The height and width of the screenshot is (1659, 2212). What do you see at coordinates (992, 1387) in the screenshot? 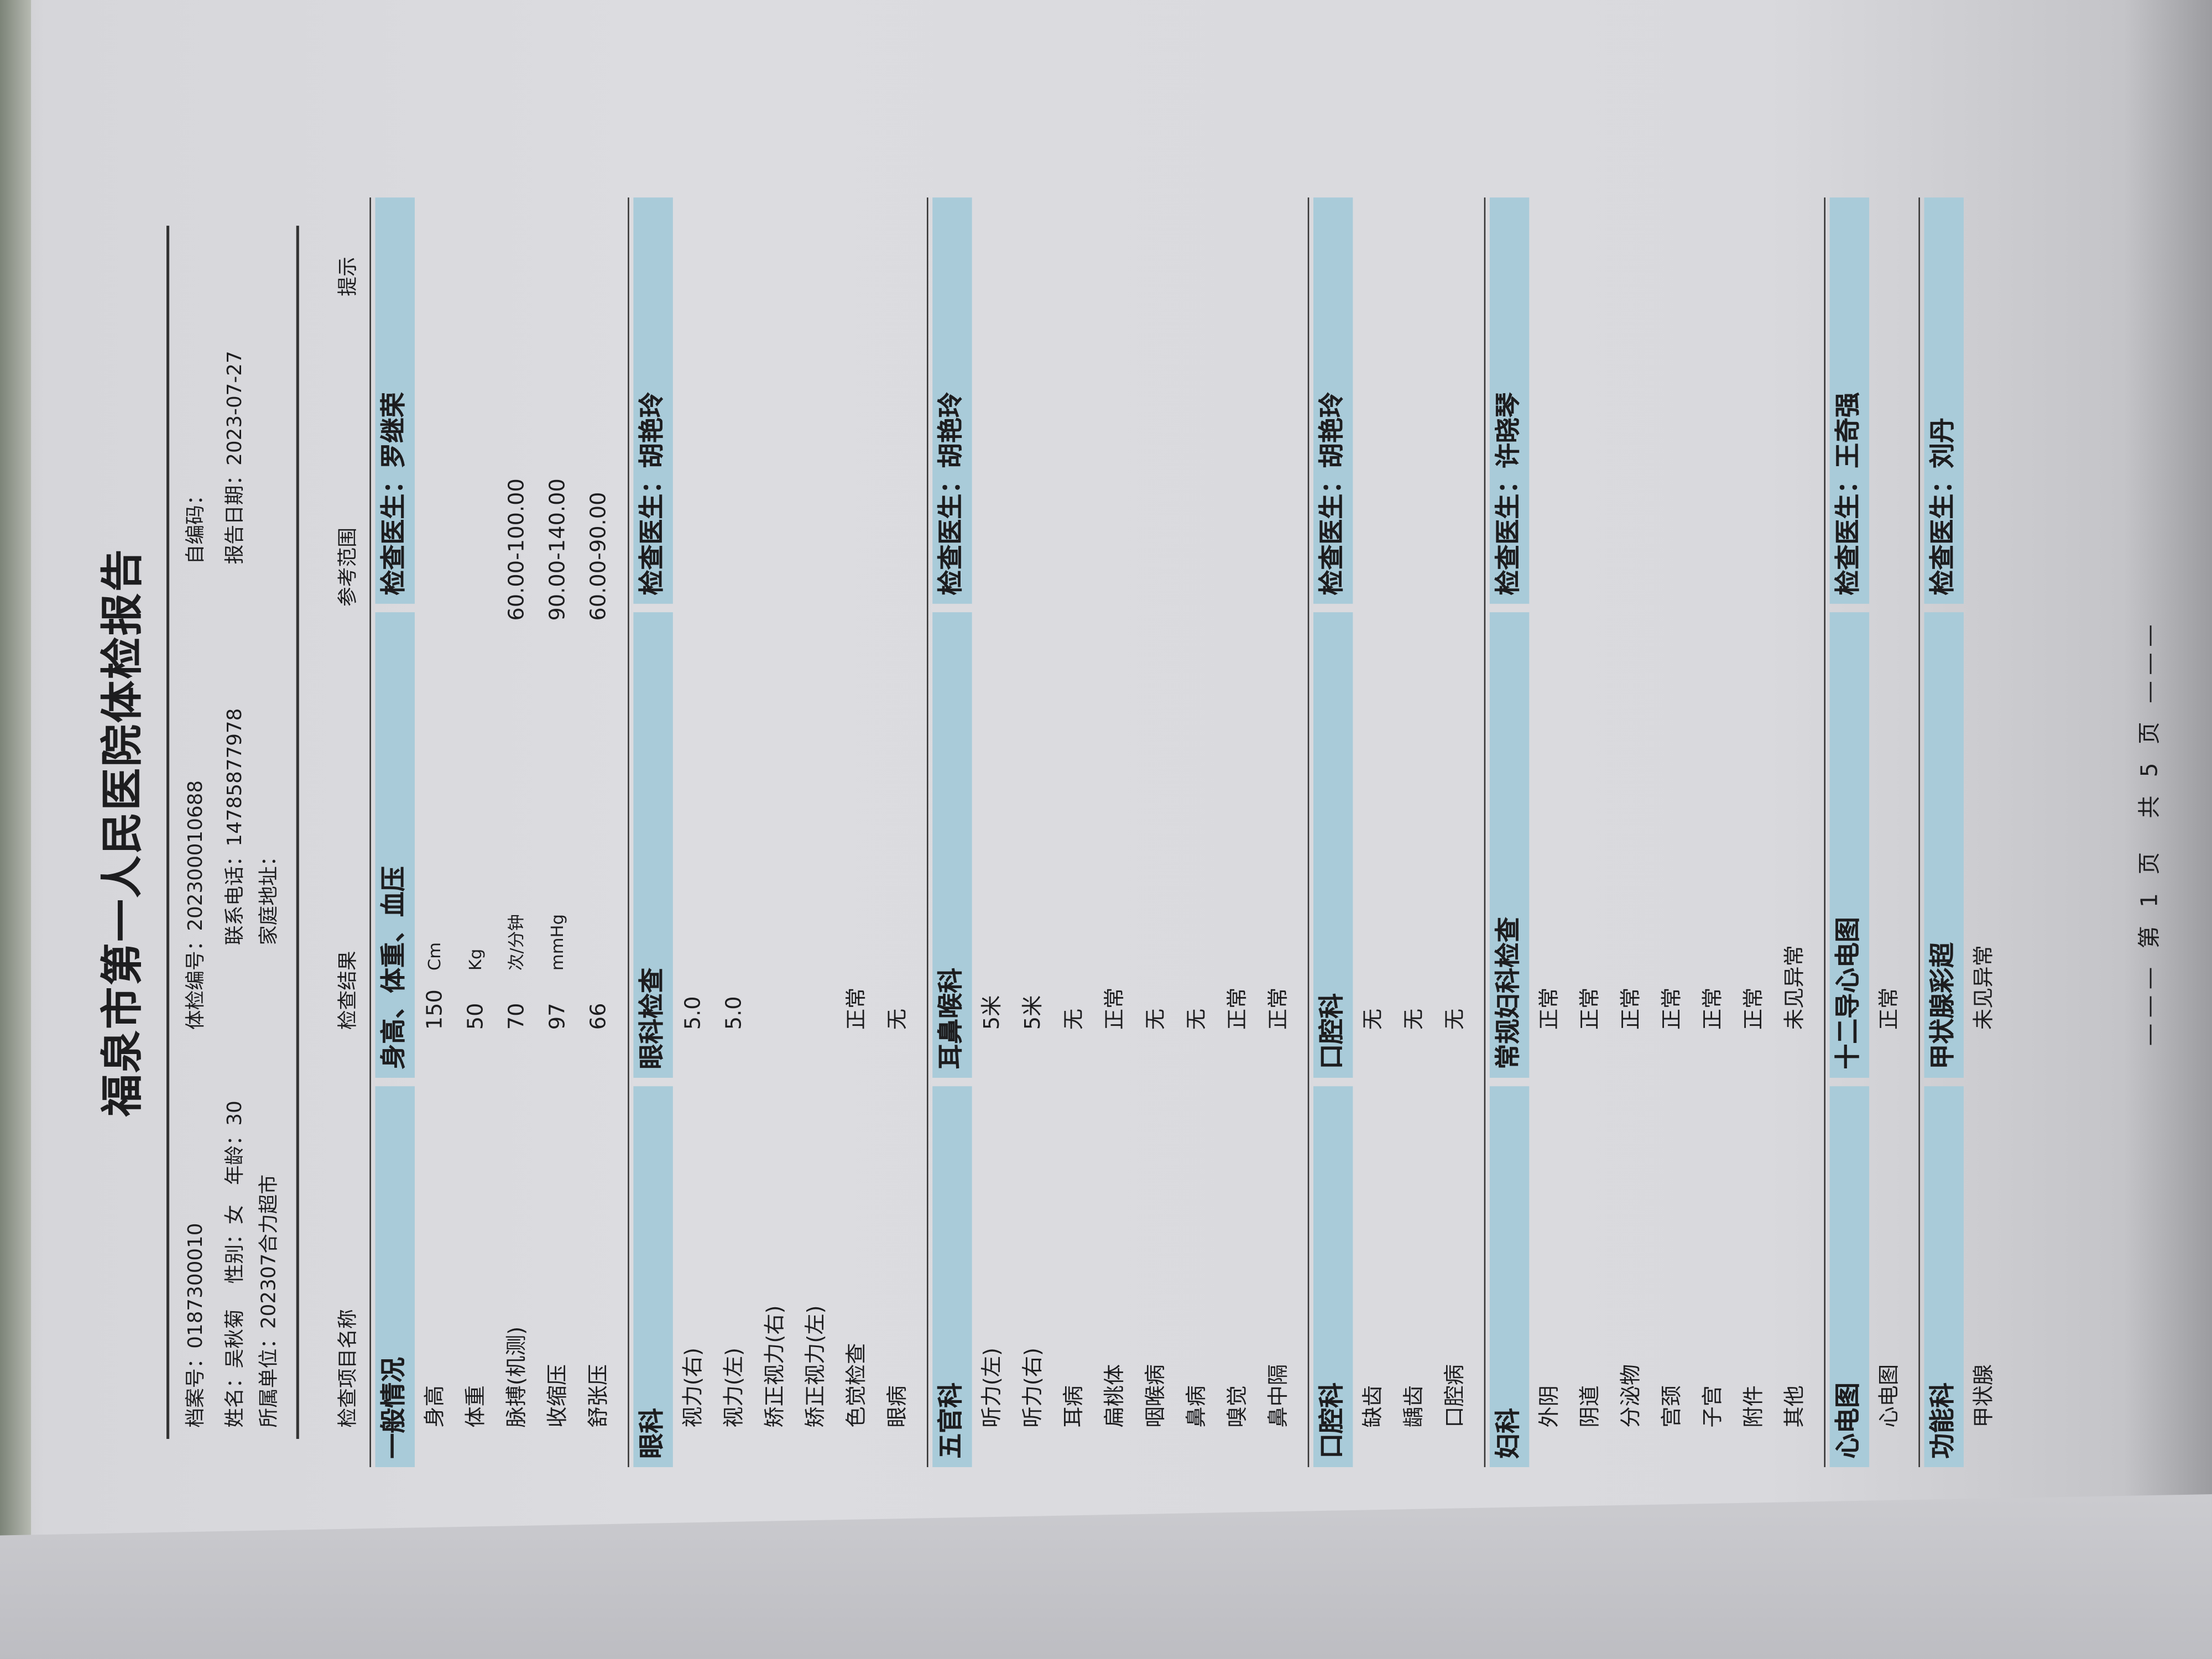
I see `item-name: 听力(左)` at bounding box center [992, 1387].